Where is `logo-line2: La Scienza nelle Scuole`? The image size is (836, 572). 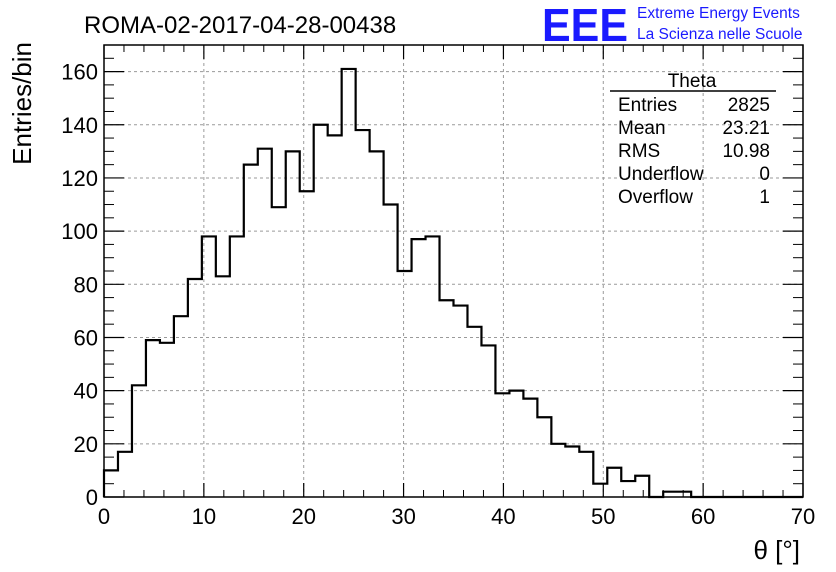 logo-line2: La Scienza nelle Scuole is located at coordinates (719, 34).